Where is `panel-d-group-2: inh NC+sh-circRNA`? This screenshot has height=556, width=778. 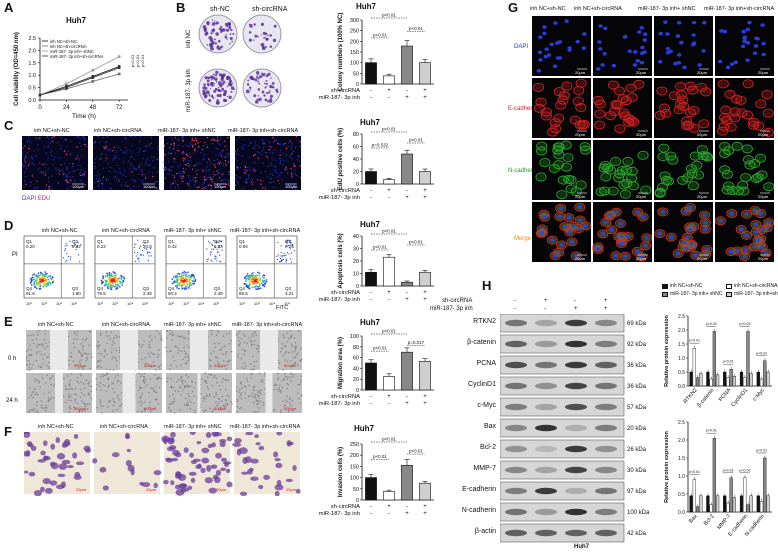 panel-d-group-2: inh NC+sh-circRNA is located at coordinates (126, 231).